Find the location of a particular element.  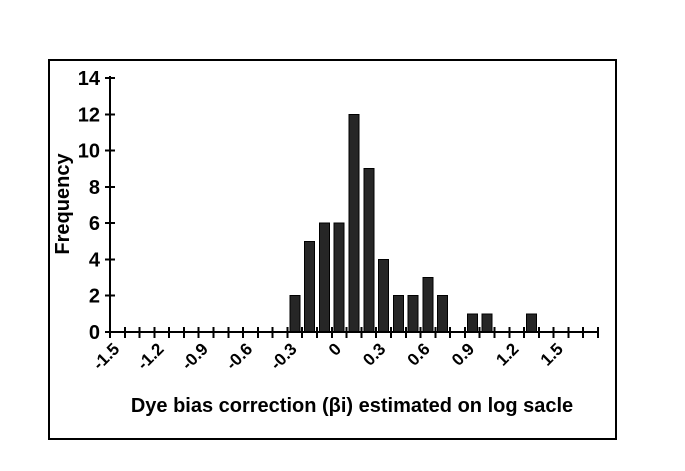

bar-0.4 is located at coordinates (398, 314).